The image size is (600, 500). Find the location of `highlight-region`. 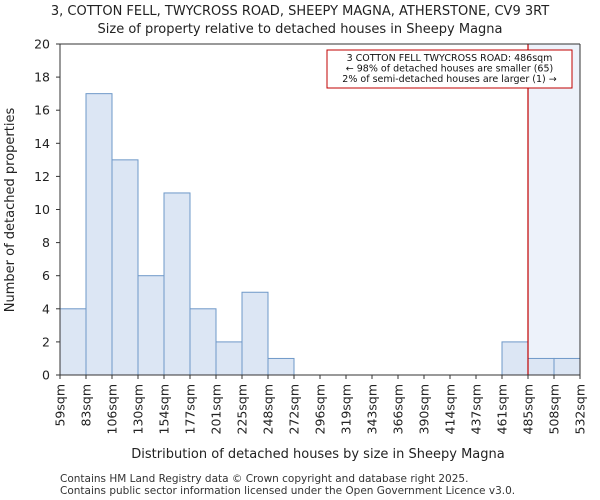

highlight-region is located at coordinates (554, 209).